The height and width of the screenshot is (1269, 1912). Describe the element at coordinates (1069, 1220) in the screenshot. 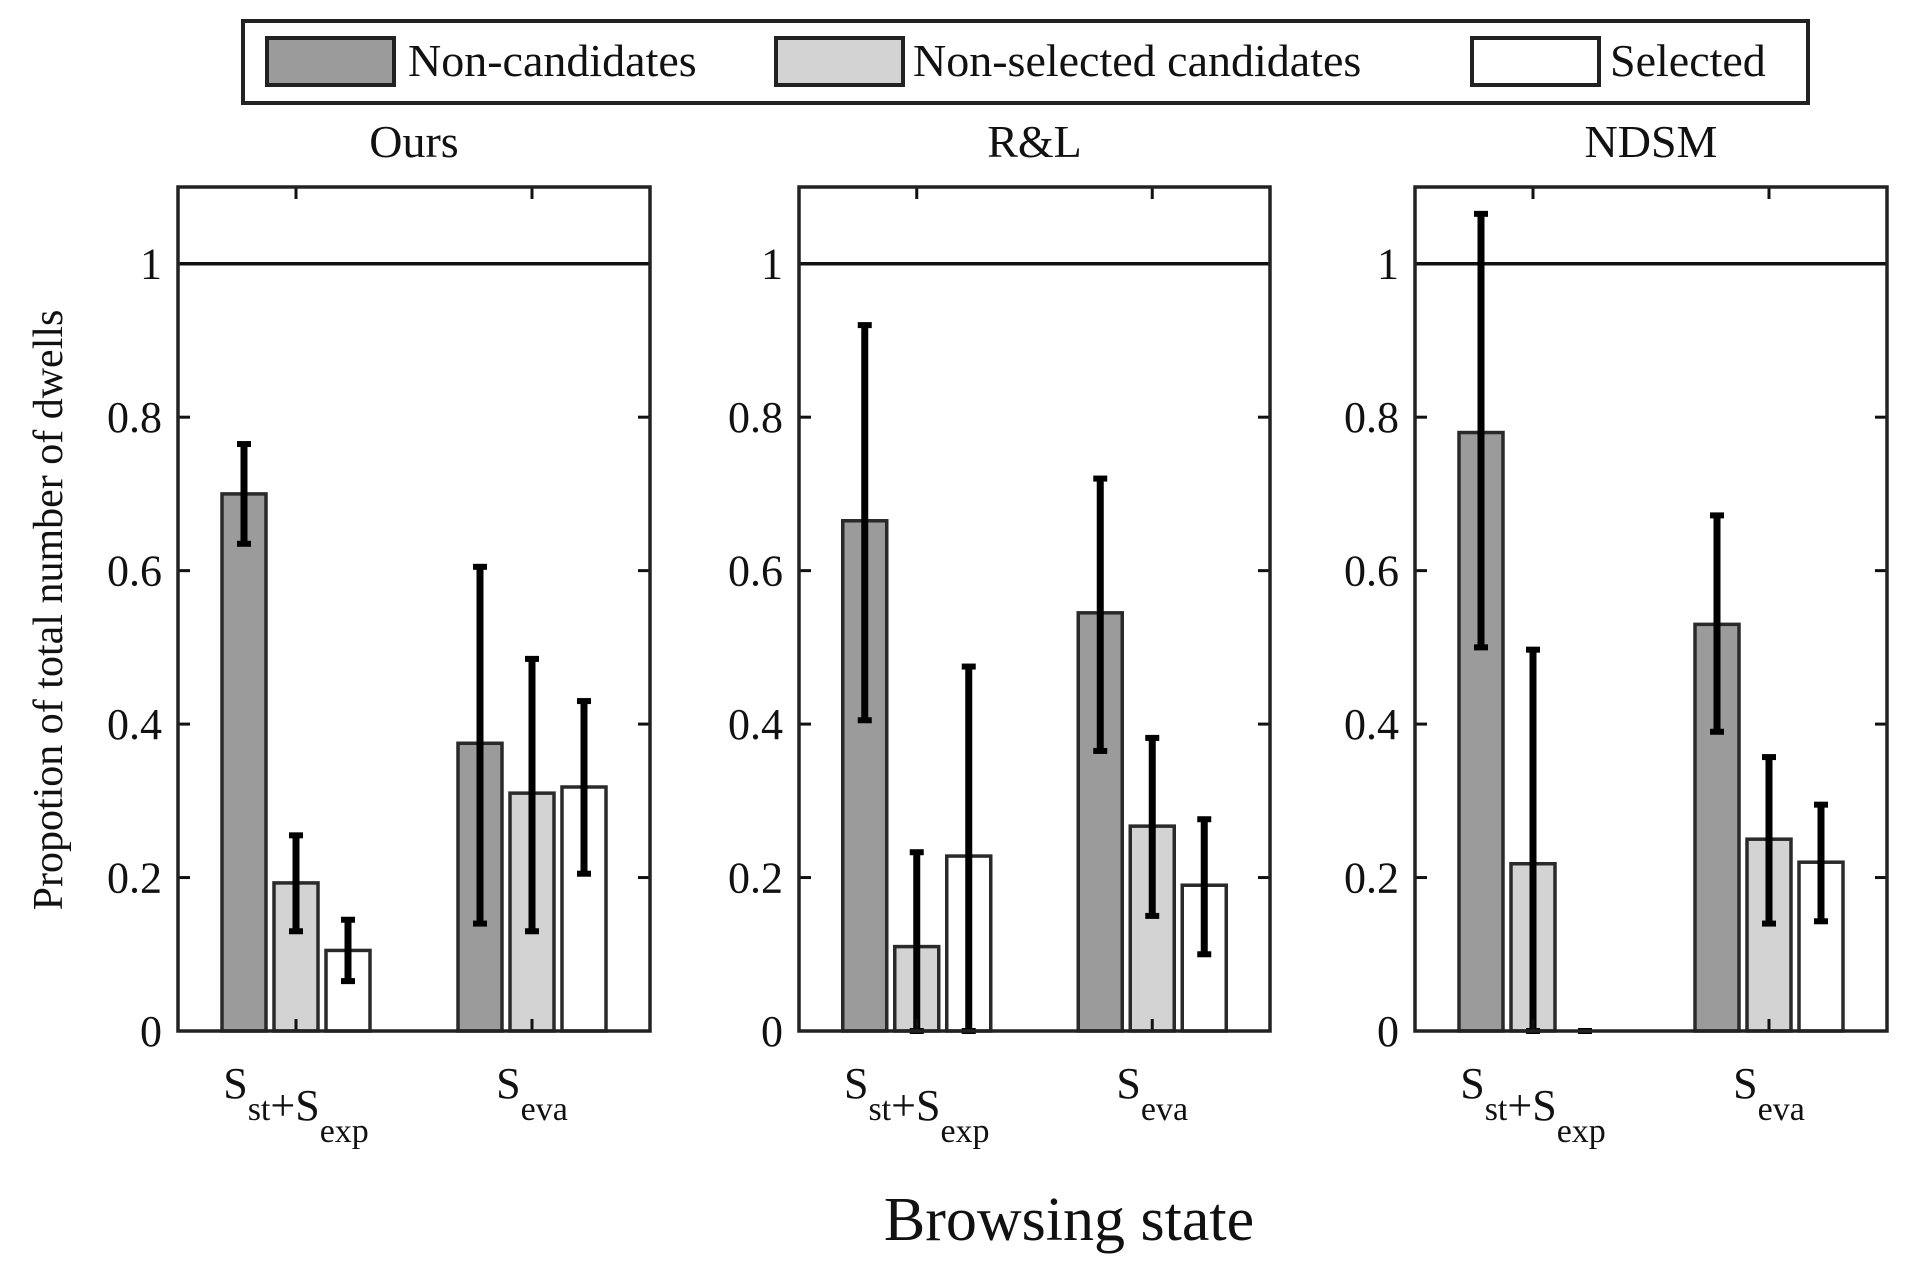

I see `x-axis-label: Browsing state` at that location.